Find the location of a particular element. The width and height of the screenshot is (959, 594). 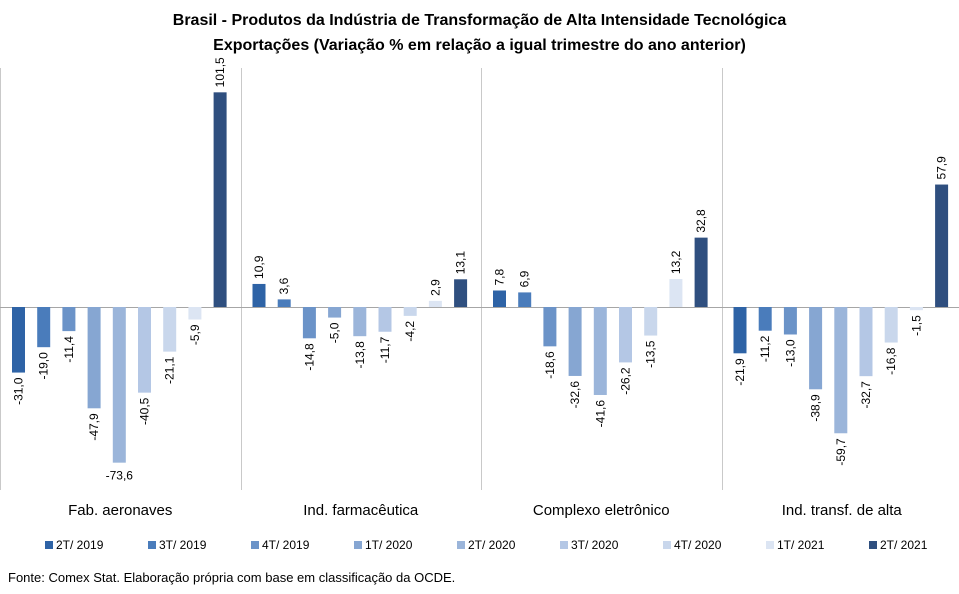

data-label: -13,5 is located at coordinates (651, 354).